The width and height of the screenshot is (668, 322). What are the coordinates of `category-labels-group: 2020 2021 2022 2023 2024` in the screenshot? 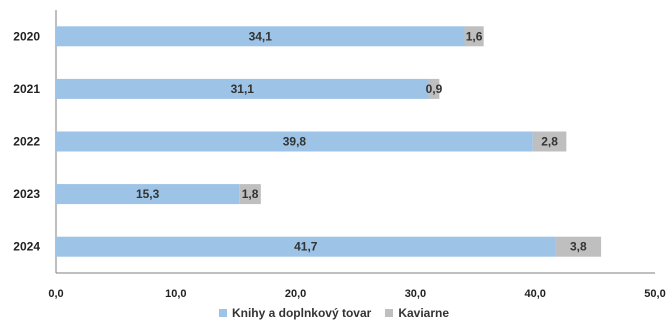 It's located at (26, 141).